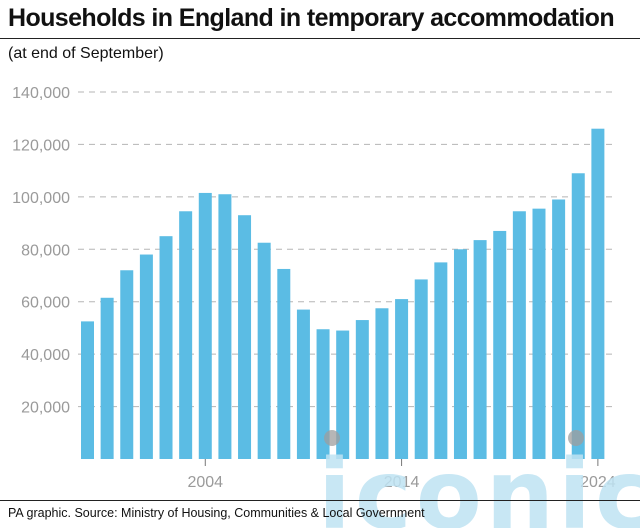 This screenshot has height=528, width=640. What do you see at coordinates (41, 93) in the screenshot?
I see `y-tick-label: 140,000` at bounding box center [41, 93].